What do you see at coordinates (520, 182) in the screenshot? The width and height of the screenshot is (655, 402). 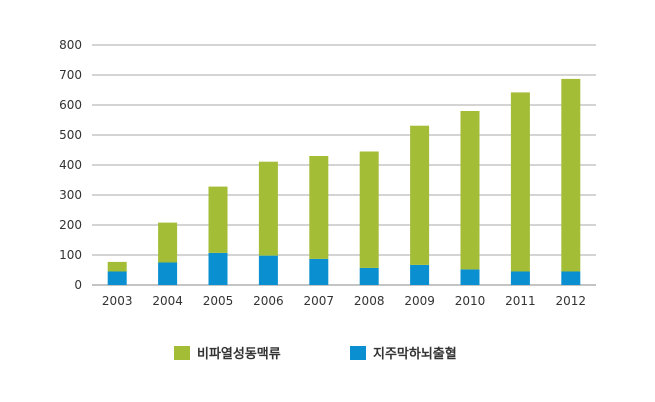 I see `bar-unruptured-2011` at bounding box center [520, 182].